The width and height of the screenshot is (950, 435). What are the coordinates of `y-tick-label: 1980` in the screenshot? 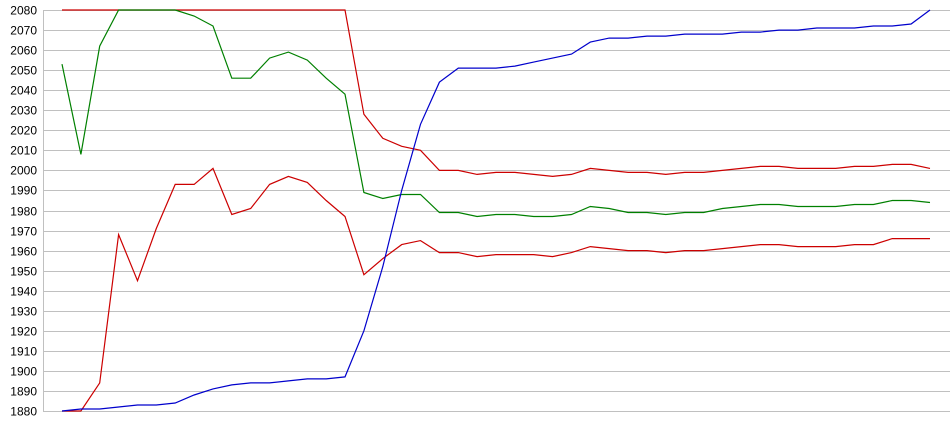 It's located at (23, 212).